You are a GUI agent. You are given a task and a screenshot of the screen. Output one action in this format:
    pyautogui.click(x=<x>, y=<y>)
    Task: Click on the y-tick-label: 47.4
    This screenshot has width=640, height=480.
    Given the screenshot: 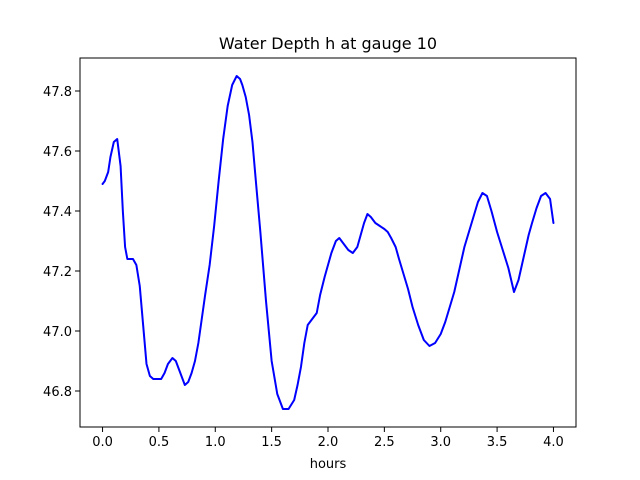 What is the action you would take?
    pyautogui.click(x=57, y=212)
    